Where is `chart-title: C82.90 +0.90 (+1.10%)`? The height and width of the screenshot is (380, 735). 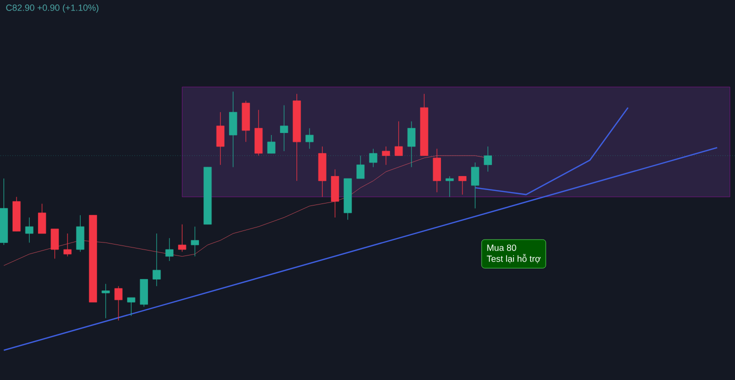
chart-title: C82.90 +0.90 (+1.10%) is located at coordinates (52, 8).